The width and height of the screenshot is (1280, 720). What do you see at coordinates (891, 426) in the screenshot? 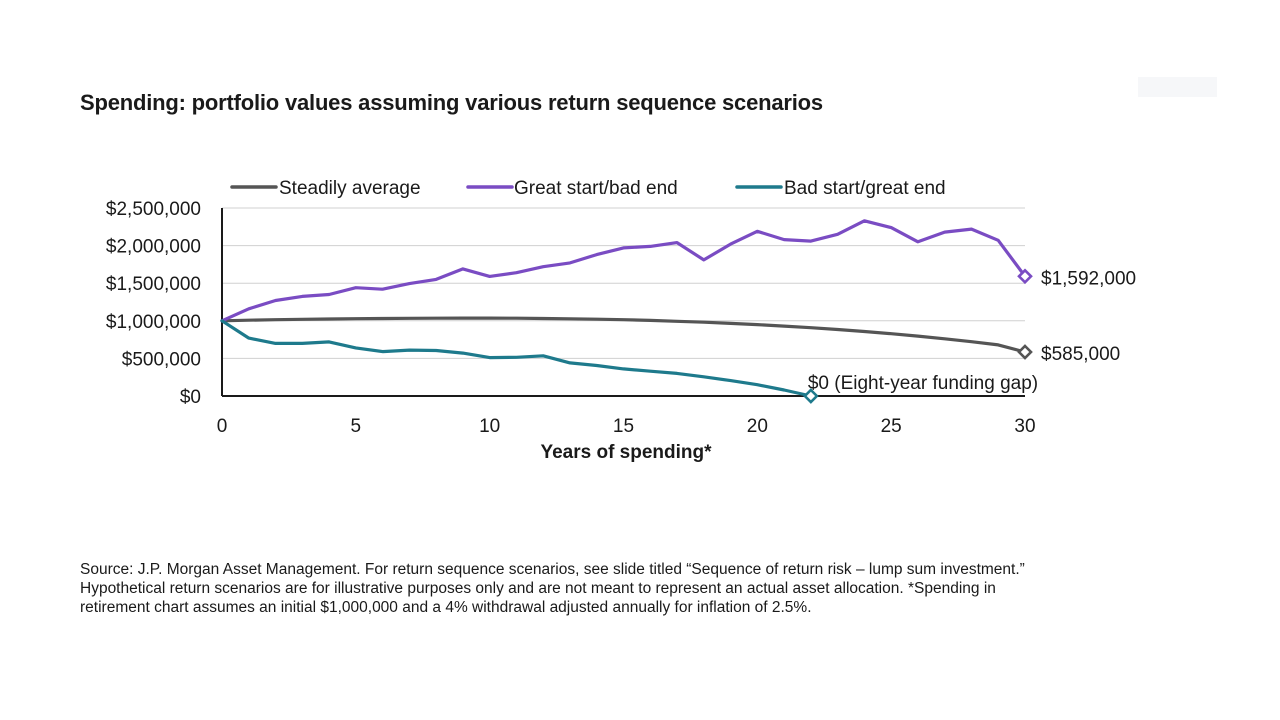
I see `x-tick-label: 25` at bounding box center [891, 426].